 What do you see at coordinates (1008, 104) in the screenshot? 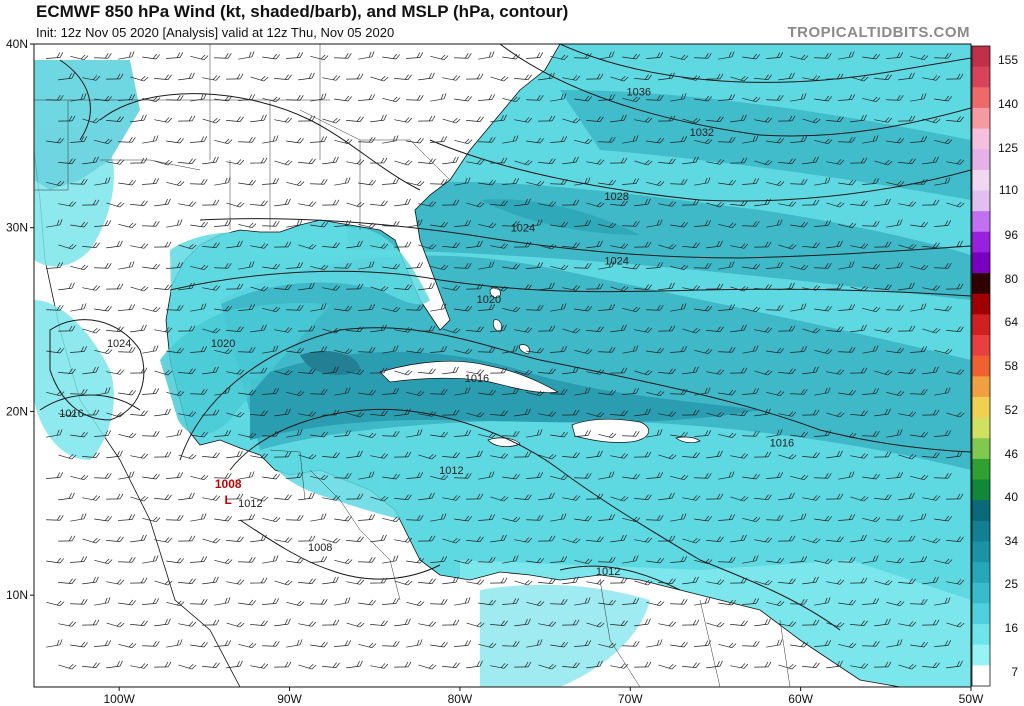
I see `colorbar-label: 140` at bounding box center [1008, 104].